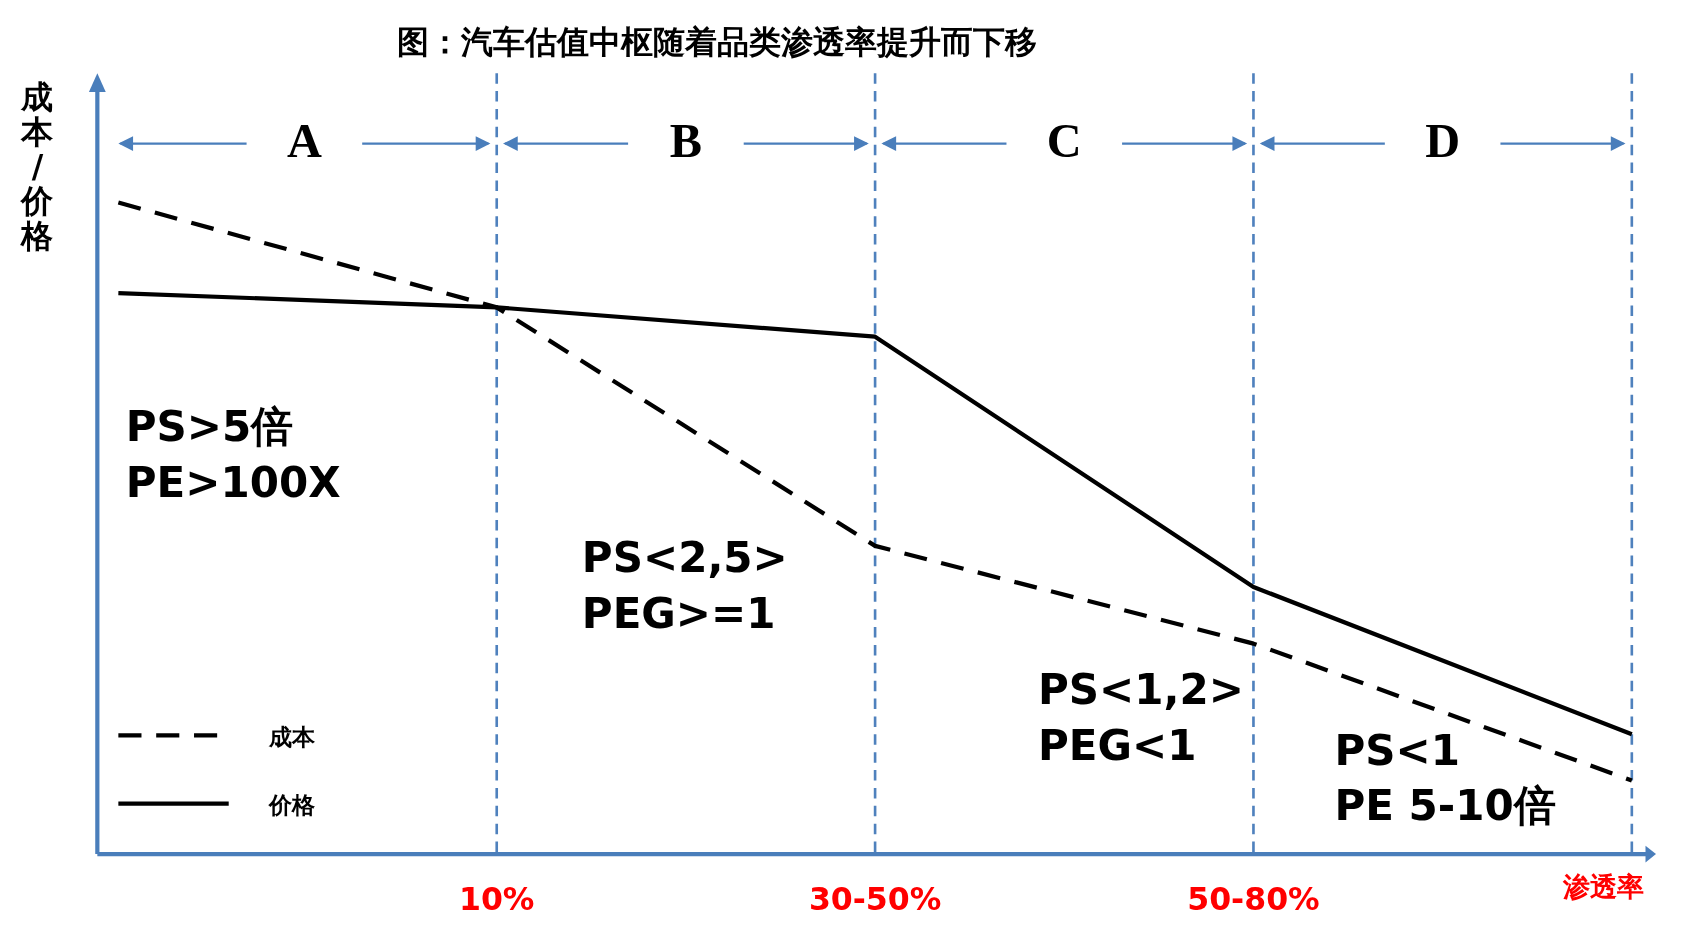 The image size is (1686, 926). What do you see at coordinates (304, 141) in the screenshot?
I see `ref-line-label: A` at bounding box center [304, 141].